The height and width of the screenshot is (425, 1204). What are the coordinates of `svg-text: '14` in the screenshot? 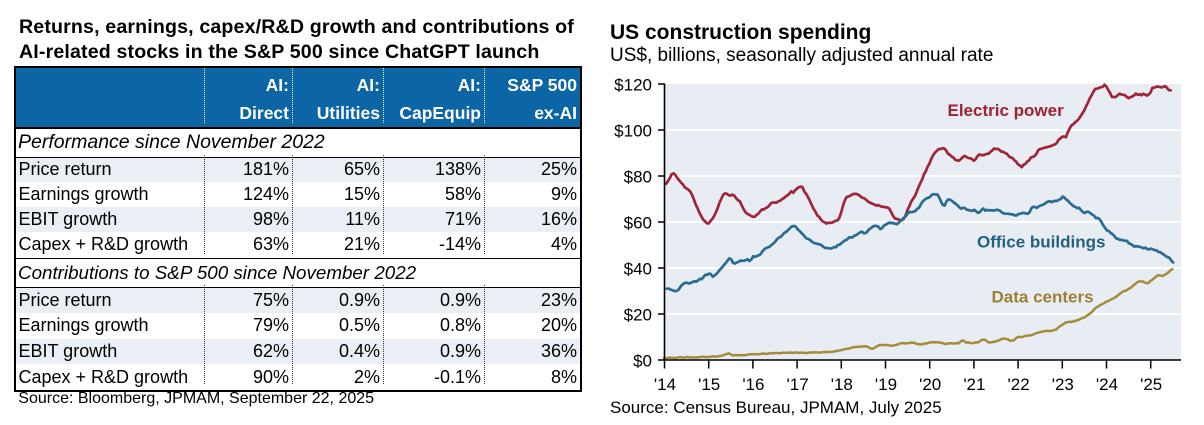 It's located at (665, 384).